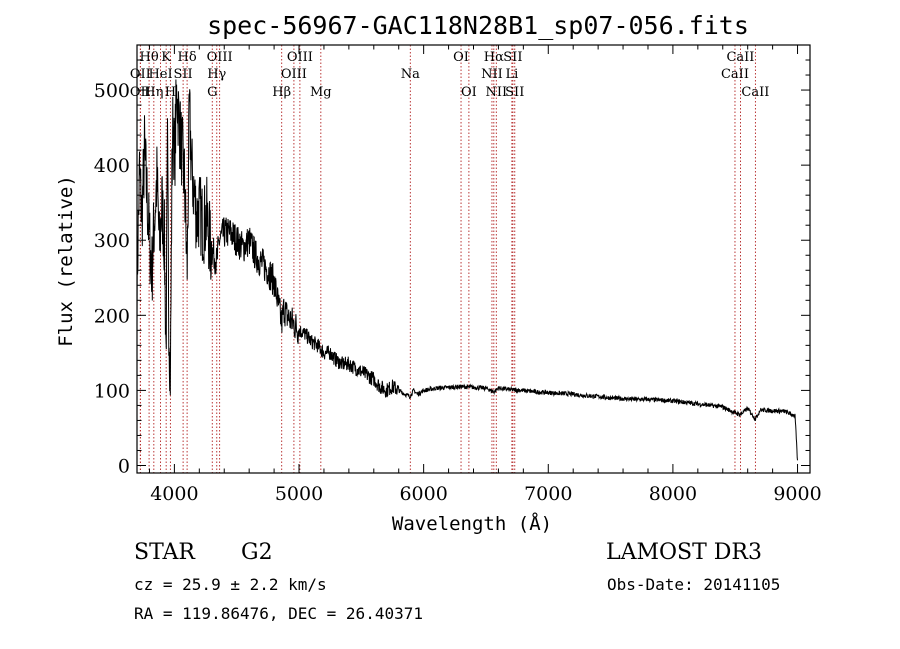 The width and height of the screenshot is (900, 649). Describe the element at coordinates (299, 494) in the screenshot. I see `x-tick-label: 5000` at that location.